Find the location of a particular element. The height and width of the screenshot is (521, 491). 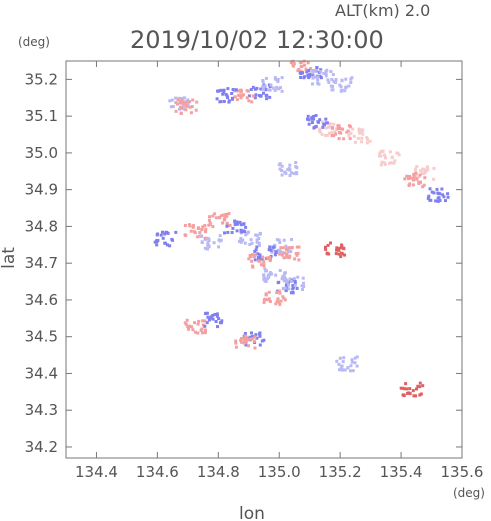

y-tick-label: 34.4 is located at coordinates (41, 373).